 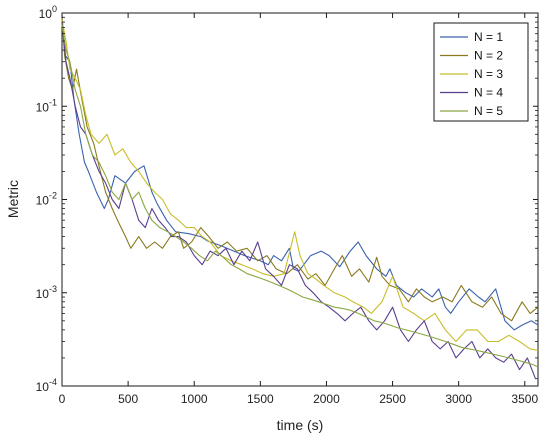 What do you see at coordinates (458, 399) in the screenshot?
I see `x-tick-label: 3000` at bounding box center [458, 399].